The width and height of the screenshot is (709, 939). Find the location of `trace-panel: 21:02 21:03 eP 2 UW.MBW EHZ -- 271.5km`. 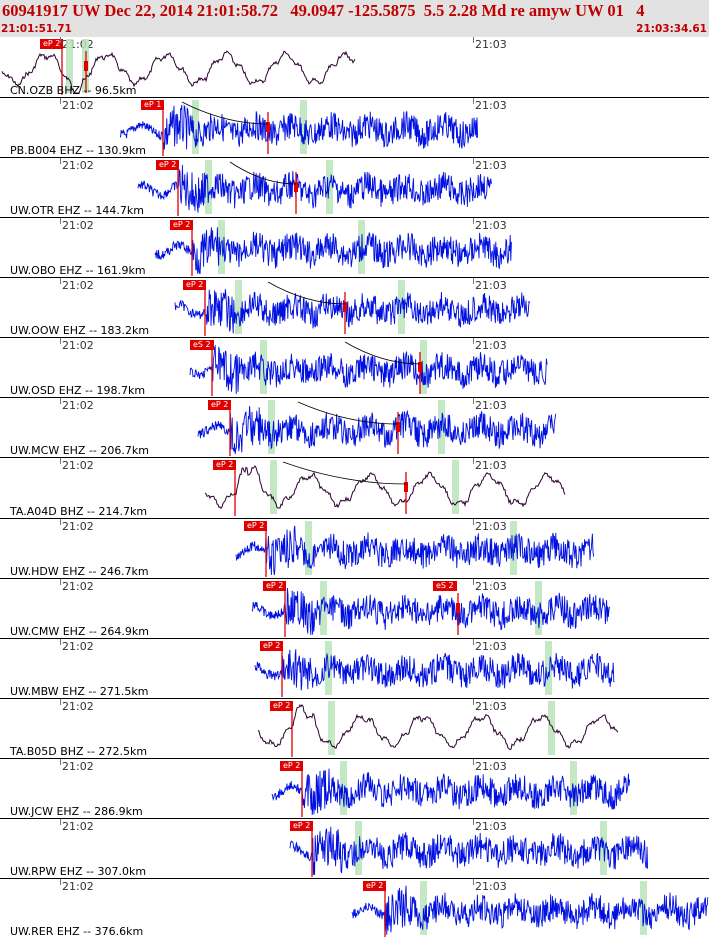

trace-panel: 21:02 21:03 eP 2 UW.MBW EHZ -- 271.5km is located at coordinates (354, 668).